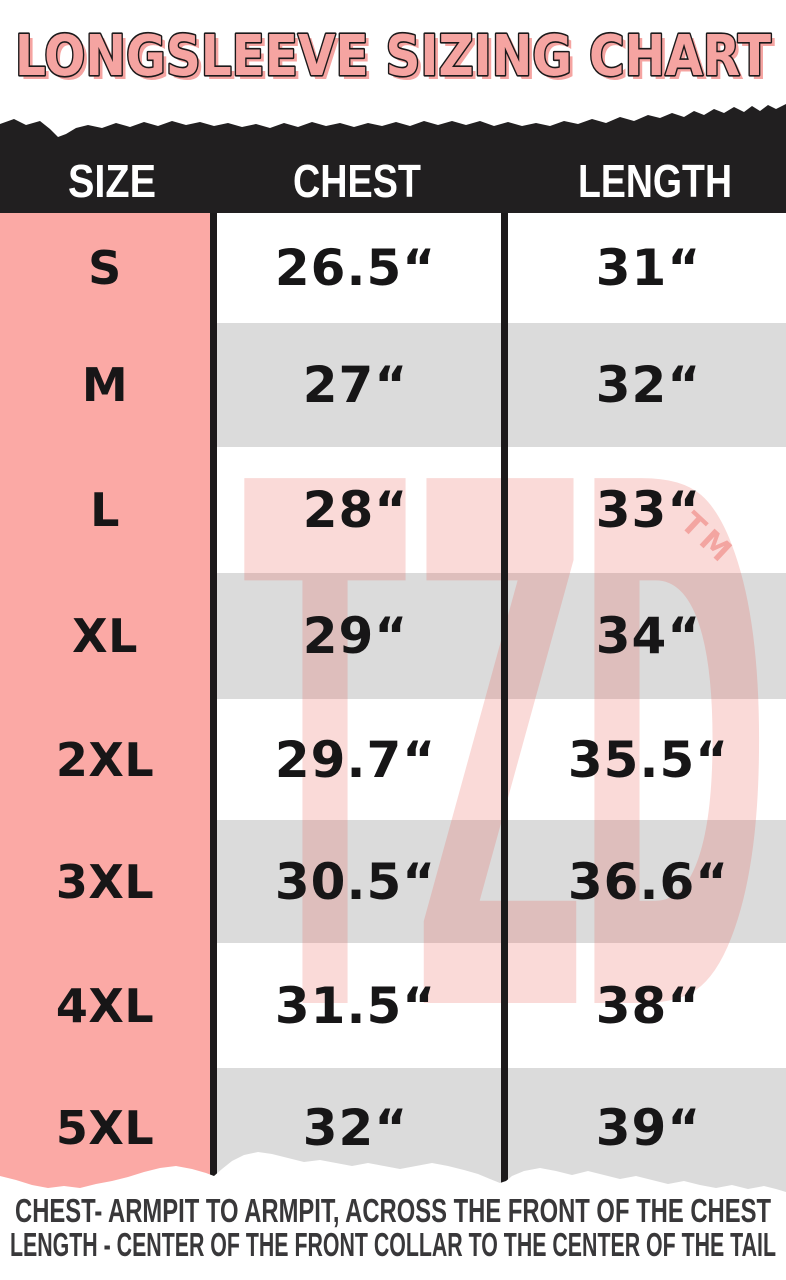 This screenshot has width=786, height=1280. I want to click on size-cell: XL, so click(105, 636).